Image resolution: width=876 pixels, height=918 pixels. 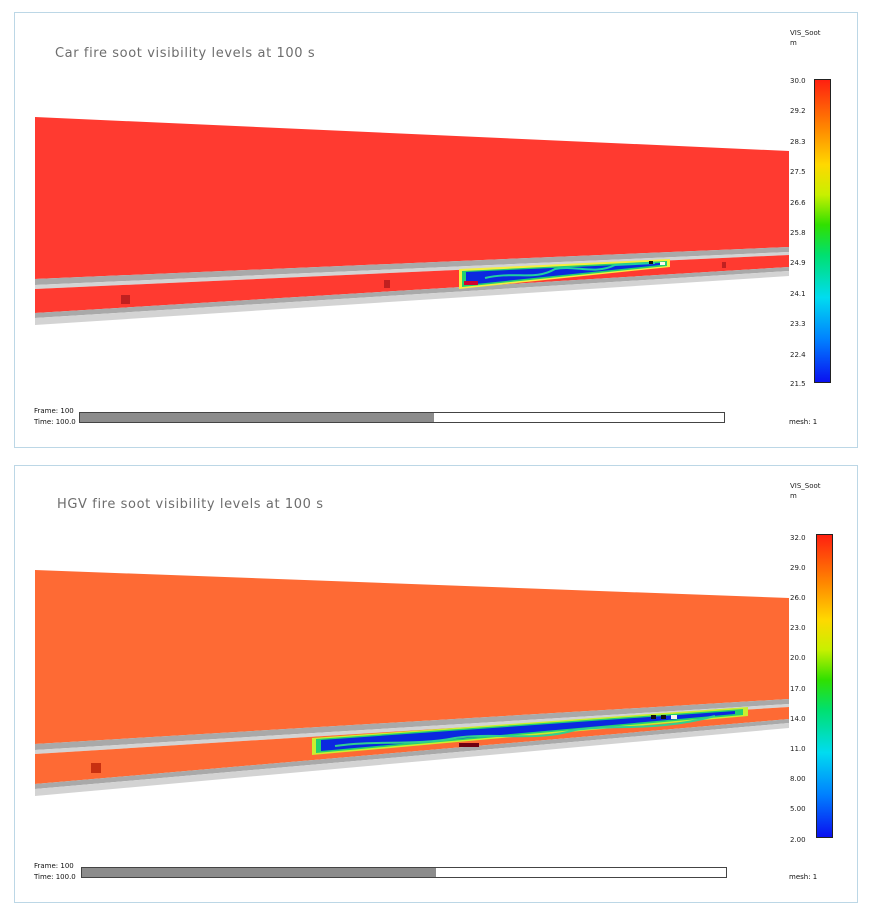 I want to click on colorbar-tick: 2.00, so click(x=798, y=840).